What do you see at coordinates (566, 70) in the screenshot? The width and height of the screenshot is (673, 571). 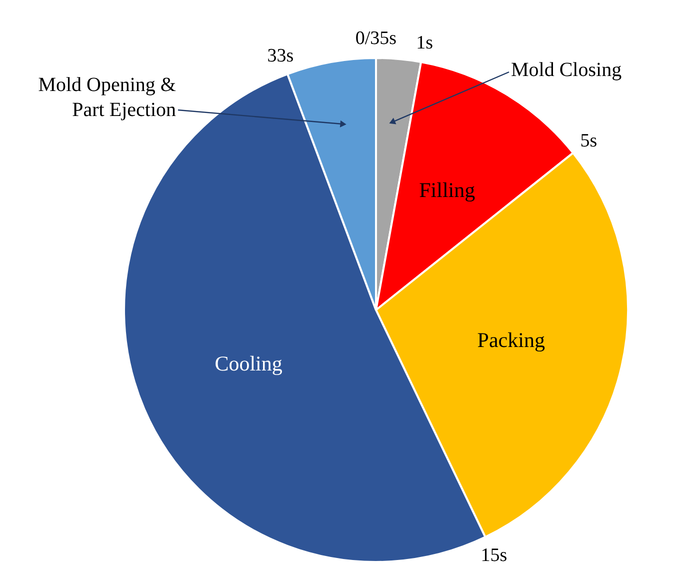 I see `slice-label: Mold Closing` at bounding box center [566, 70].